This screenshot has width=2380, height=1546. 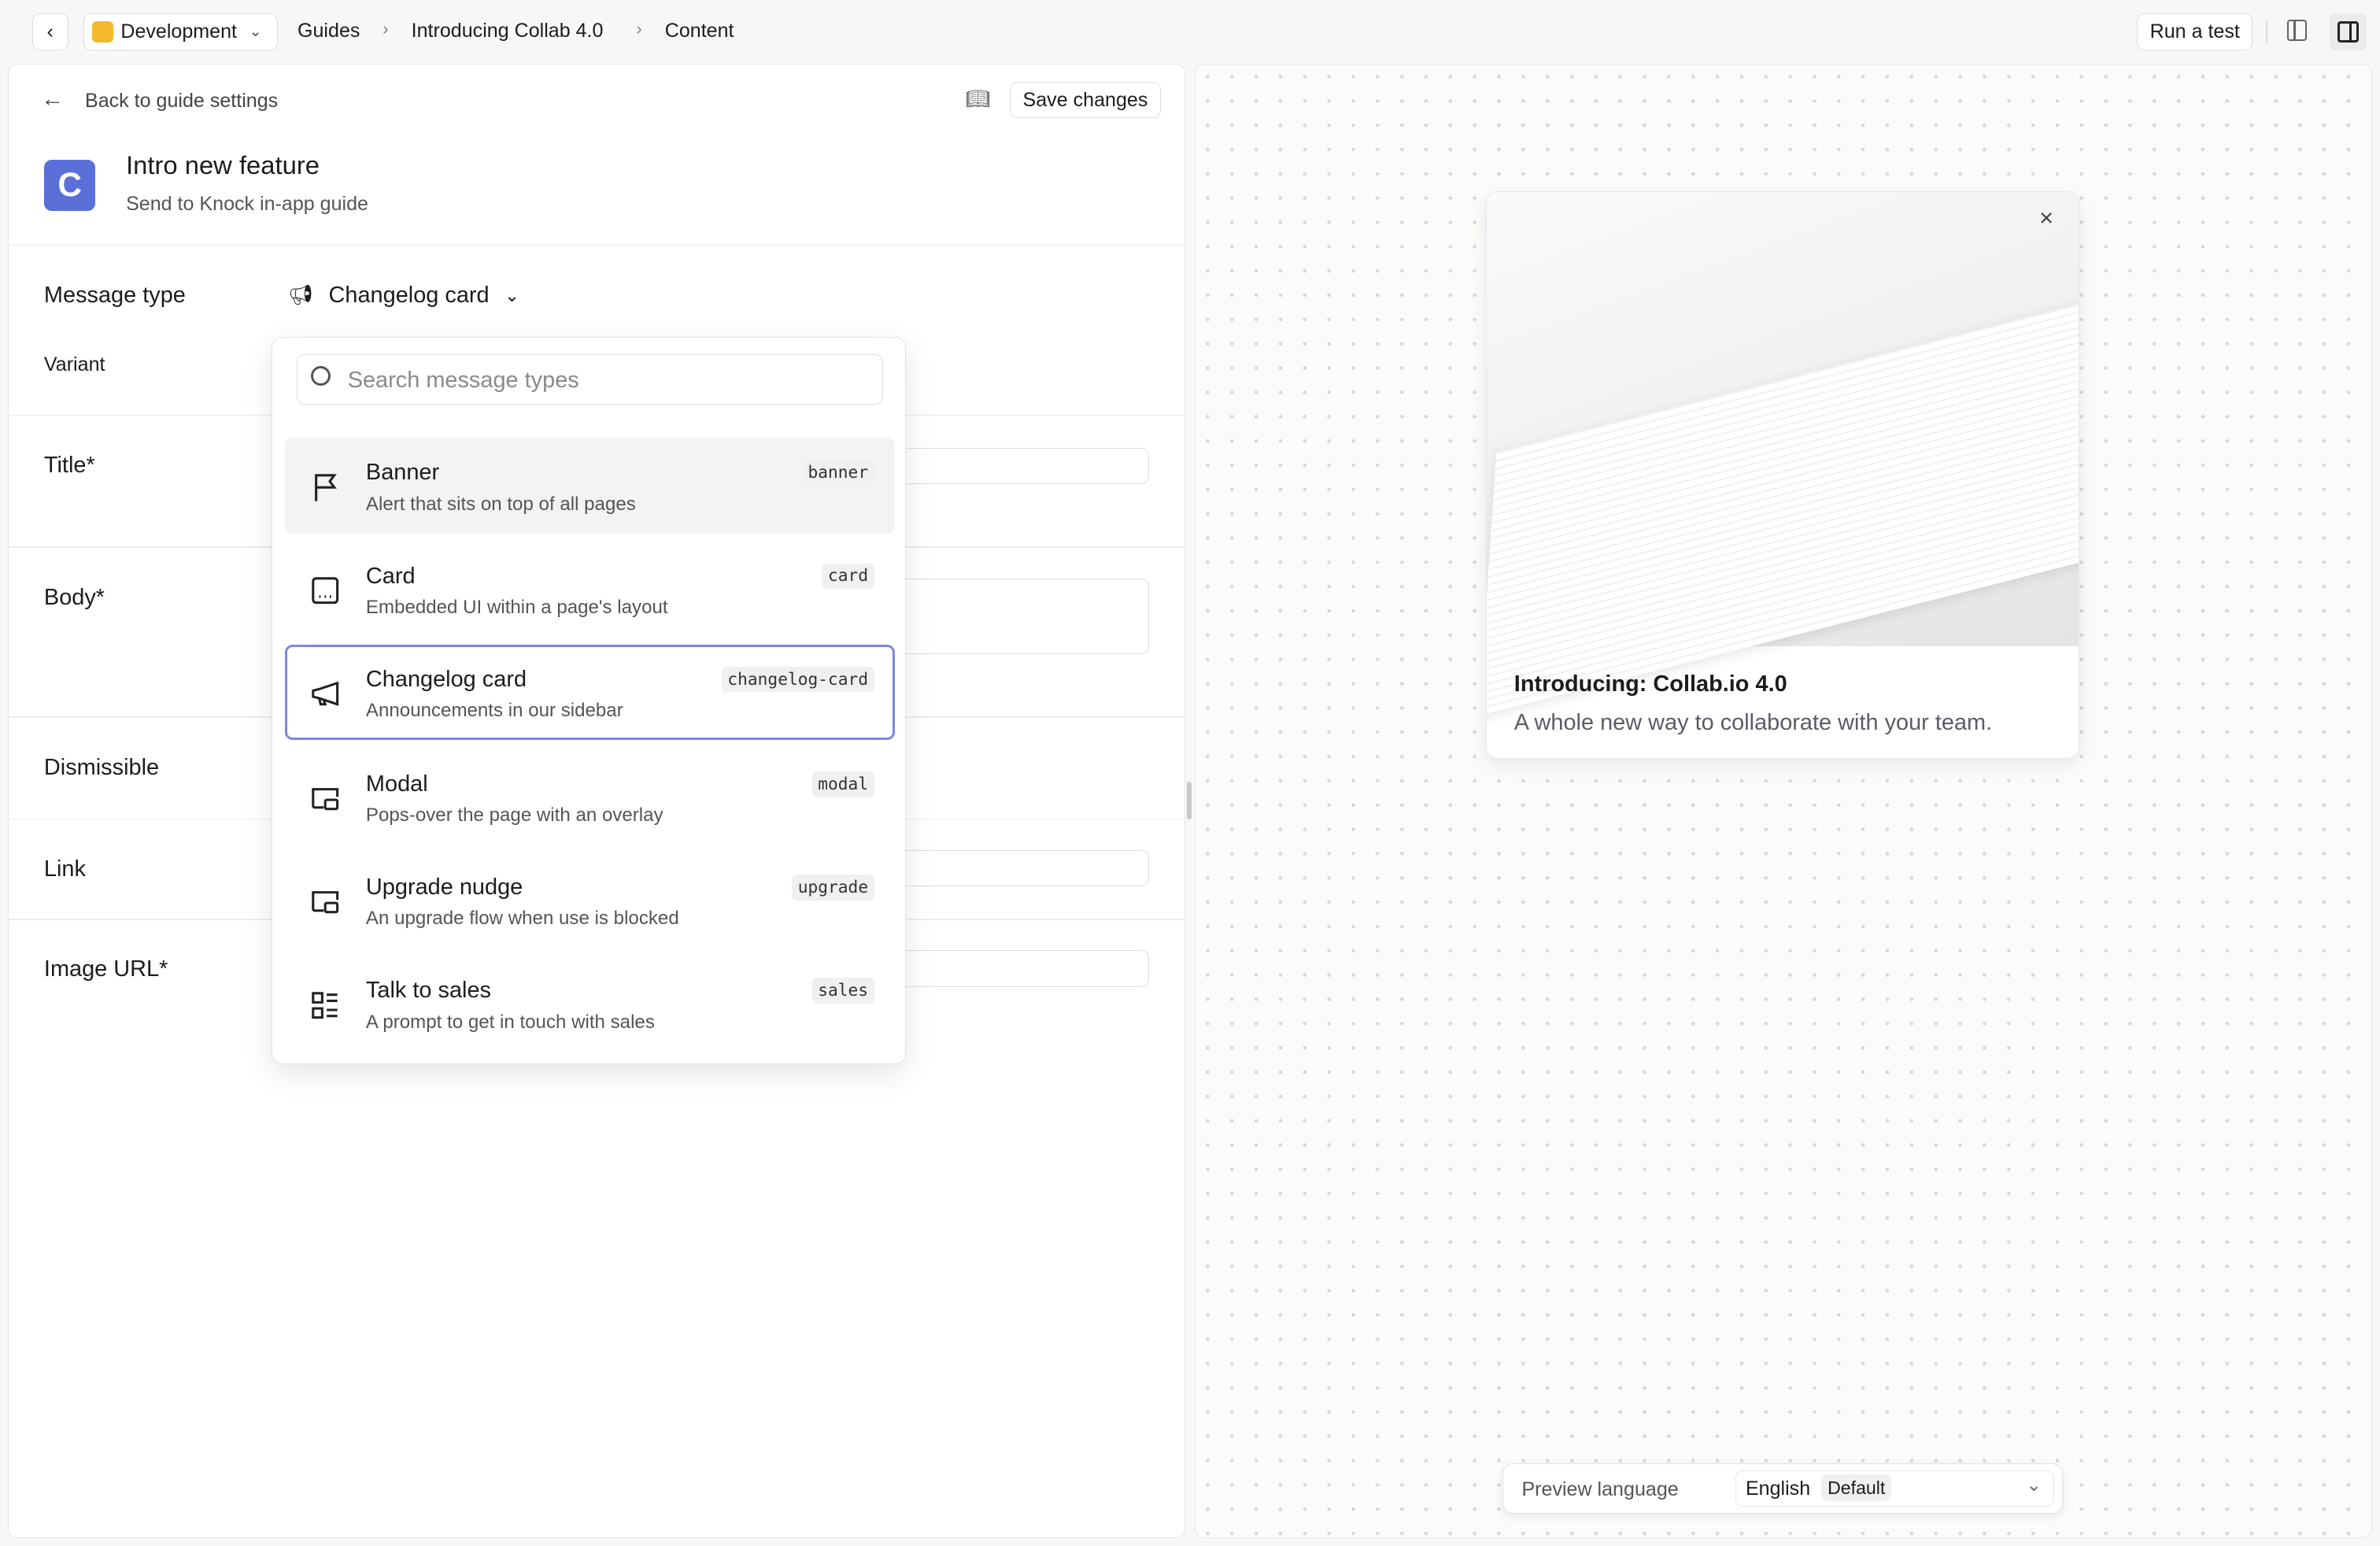 I want to click on guide-title: Intro new feature, so click(x=223, y=165).